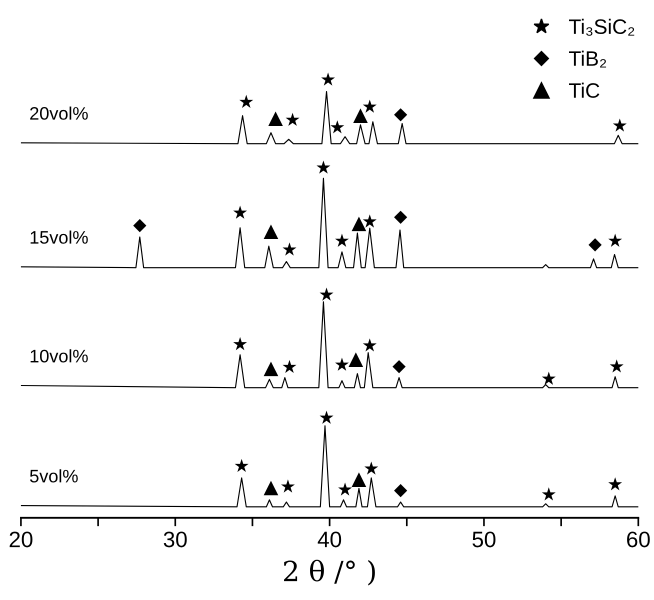 The width and height of the screenshot is (654, 600). What do you see at coordinates (59, 237) in the screenshot?
I see `series-label: 15vol%` at bounding box center [59, 237].